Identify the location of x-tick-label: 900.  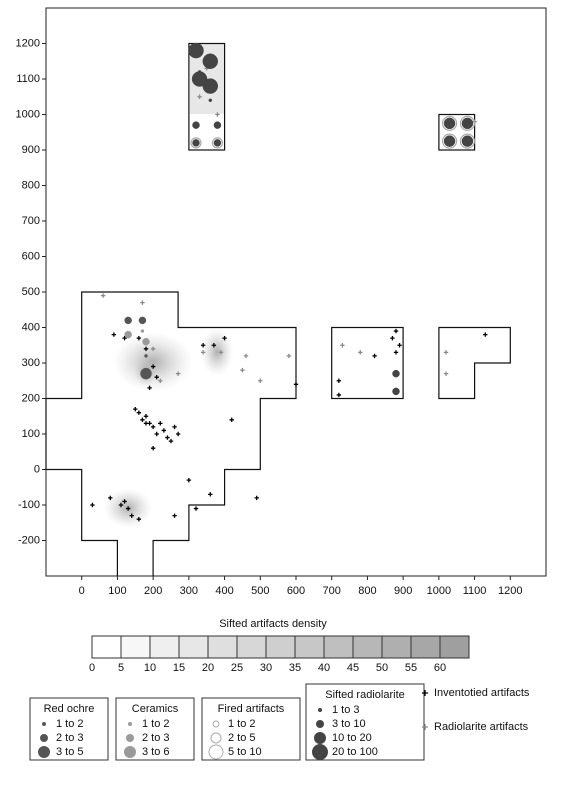
(403, 591).